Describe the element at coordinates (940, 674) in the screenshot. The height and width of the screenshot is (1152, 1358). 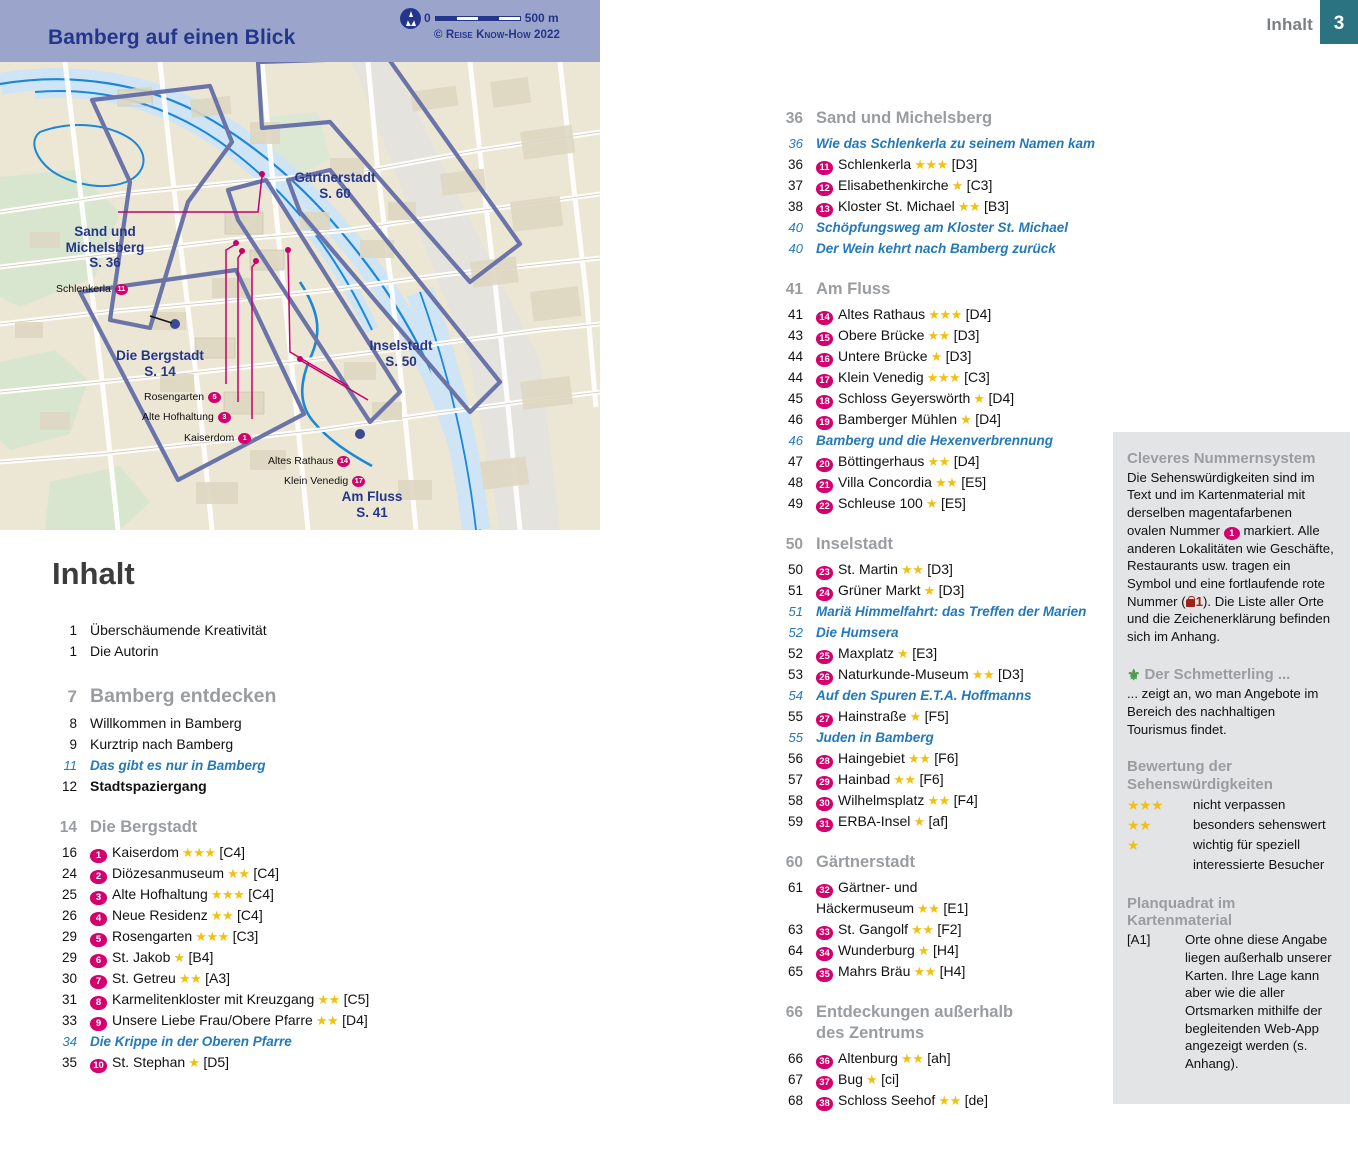
I see `toc-entry-row-naturkunde-museum: 53 26 Naturkunde-Museum ★★ [D3]` at that location.